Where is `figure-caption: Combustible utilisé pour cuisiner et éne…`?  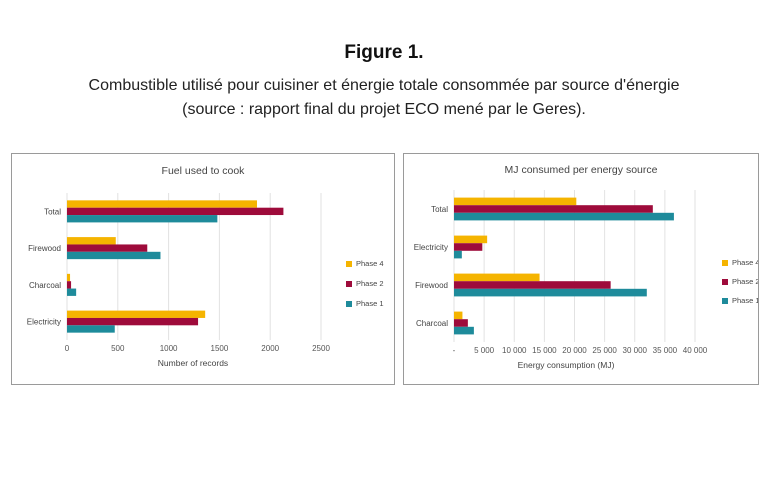 figure-caption: Combustible utilisé pour cuisiner et éne… is located at coordinates (384, 98).